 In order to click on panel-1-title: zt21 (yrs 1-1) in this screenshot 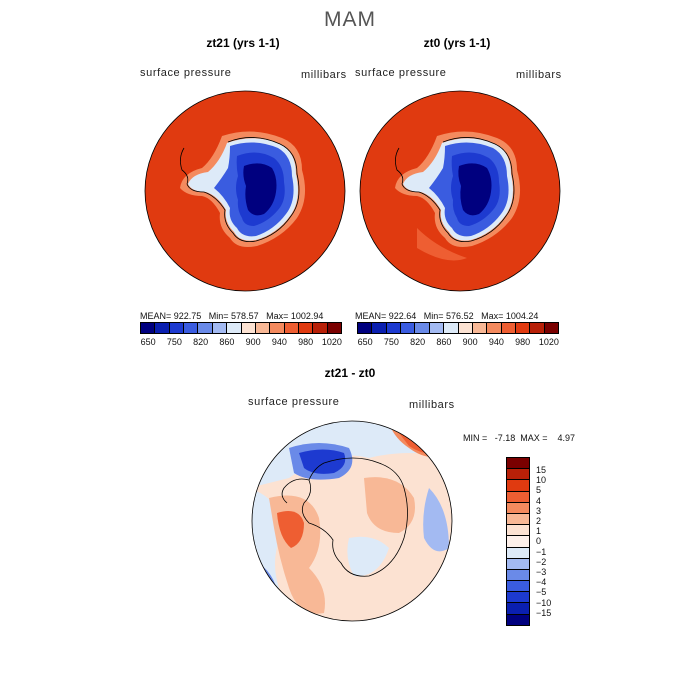, I will do `click(243, 43)`.